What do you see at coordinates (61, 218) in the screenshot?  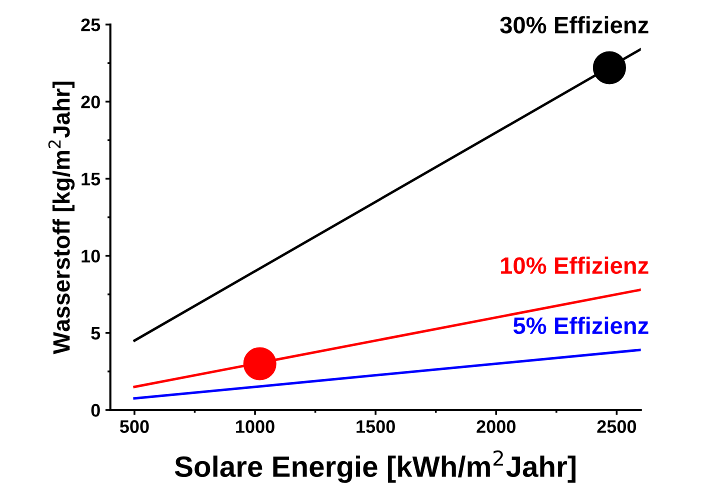 I see `y-axis-title: Wasserstoff [kg/m$^{2}$Jahr]` at bounding box center [61, 218].